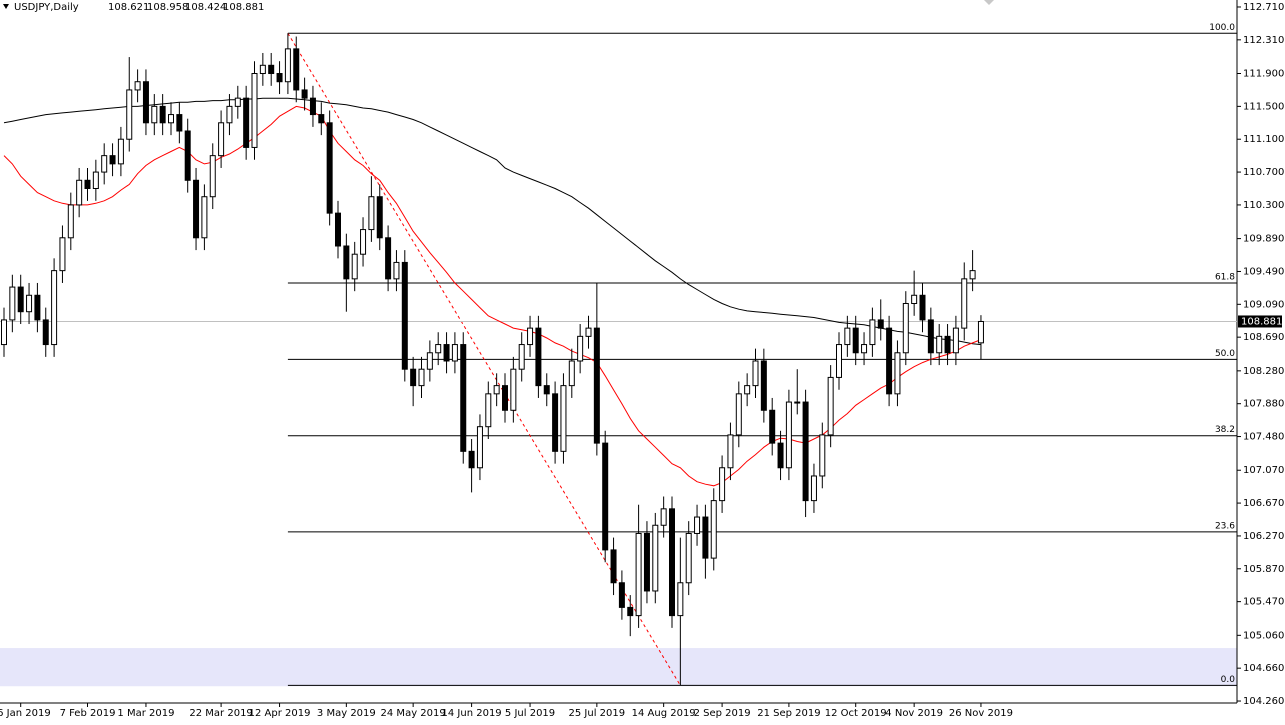  I want to click on x-tick-label: 12 Oct 2019, so click(856, 713).